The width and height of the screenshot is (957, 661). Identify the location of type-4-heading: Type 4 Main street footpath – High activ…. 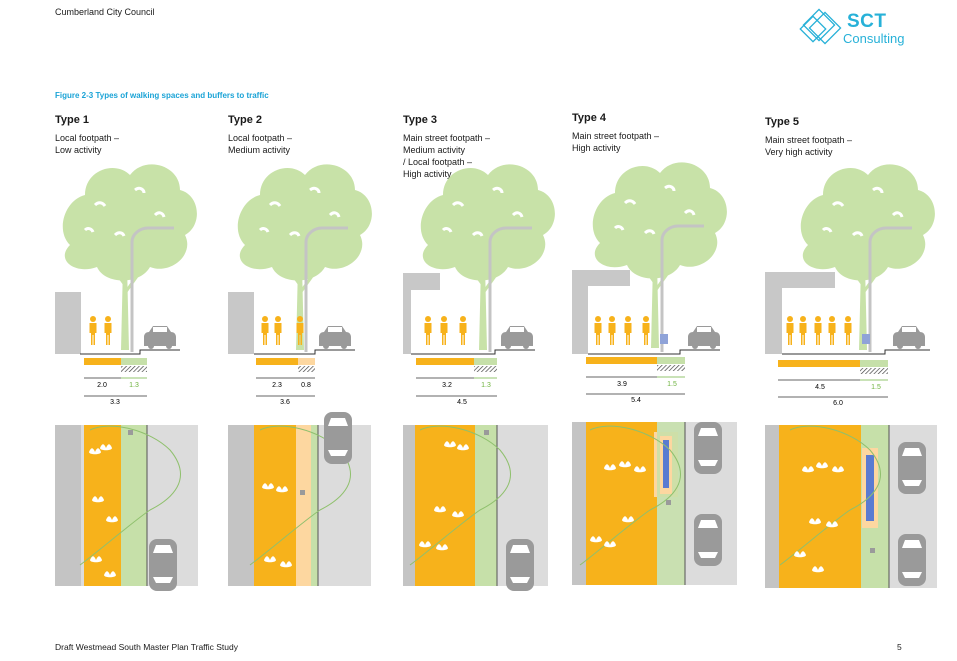
(615, 133).